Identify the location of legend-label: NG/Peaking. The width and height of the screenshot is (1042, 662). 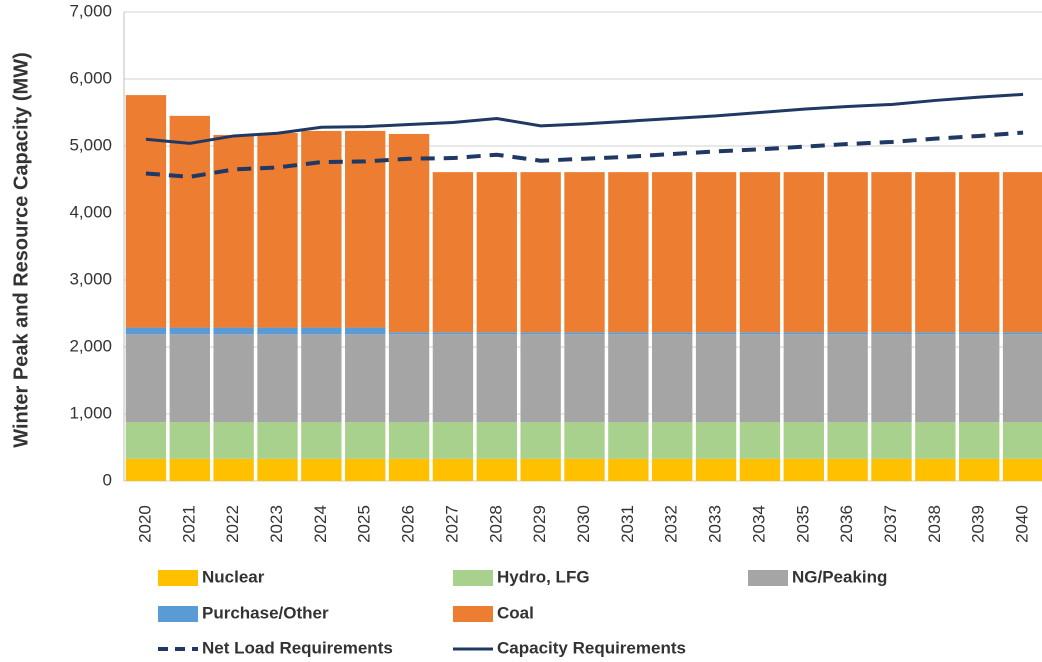
(839, 576).